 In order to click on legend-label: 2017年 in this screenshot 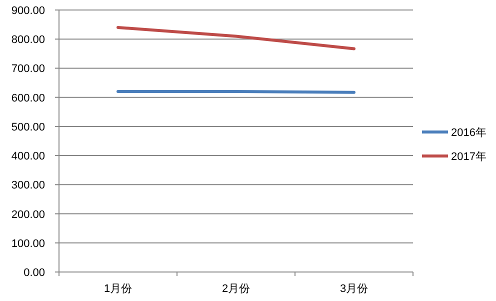, I will do `click(468, 157)`.